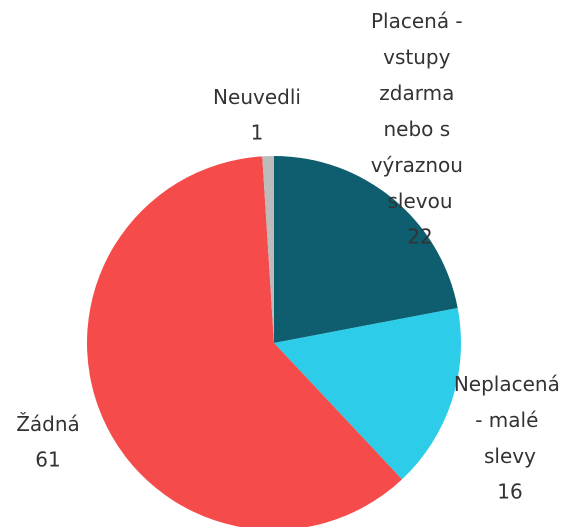 Image resolution: width=574 pixels, height=527 pixels. What do you see at coordinates (48, 424) in the screenshot?
I see `slice-label: Žádná` at bounding box center [48, 424].